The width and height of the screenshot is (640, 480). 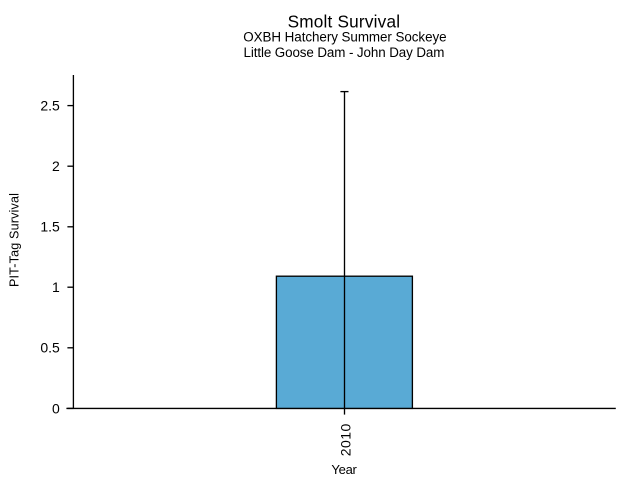 What do you see at coordinates (50, 106) in the screenshot?
I see `svg-text: 2.5` at bounding box center [50, 106].